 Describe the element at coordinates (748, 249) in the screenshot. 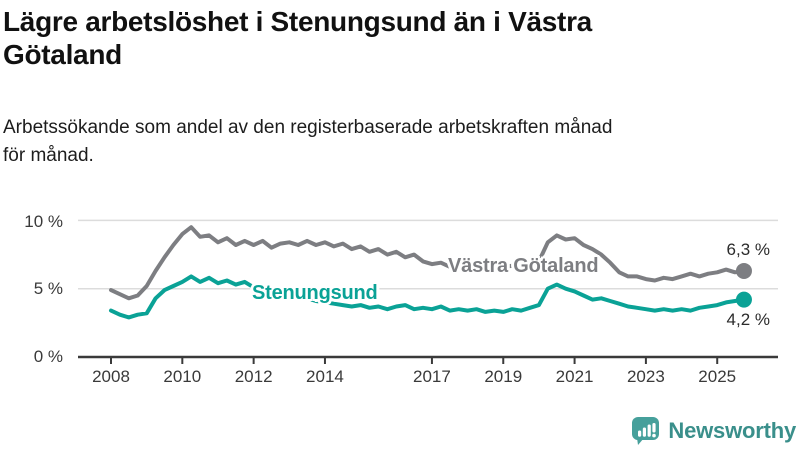

I see `end-value-label-vastra-gotaland: 6,3 %` at that location.